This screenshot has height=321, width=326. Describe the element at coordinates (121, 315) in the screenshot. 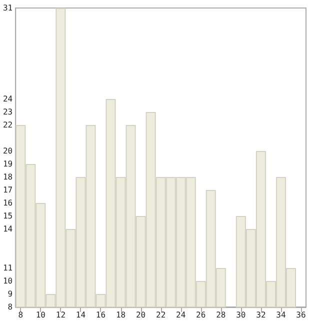

I see `x-tick-label: 18` at that location.